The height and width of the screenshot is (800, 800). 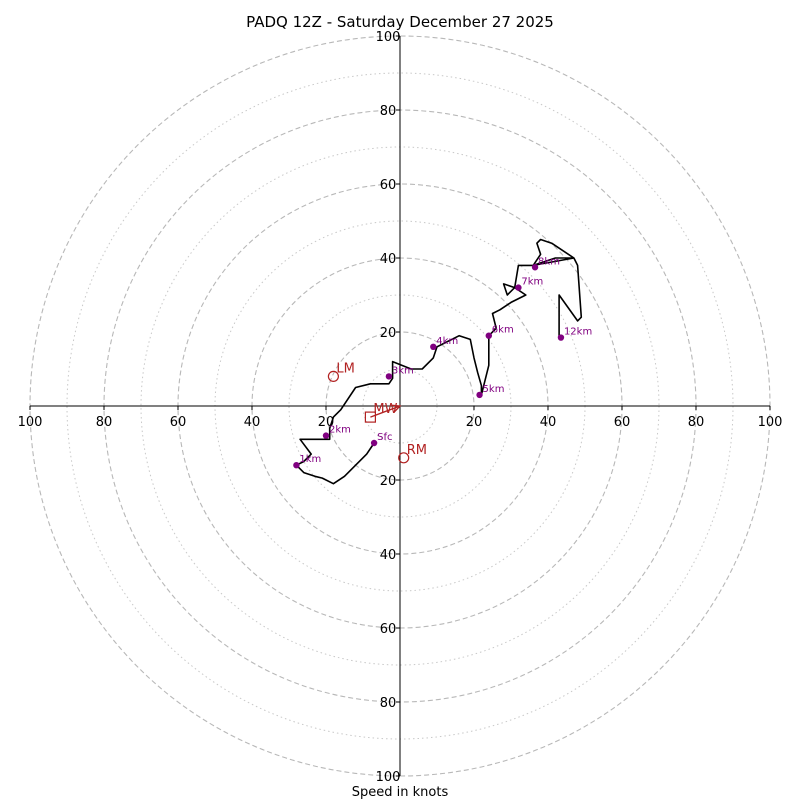 I want to click on storm-motion-markers: LM RM MW, so click(x=377, y=412).